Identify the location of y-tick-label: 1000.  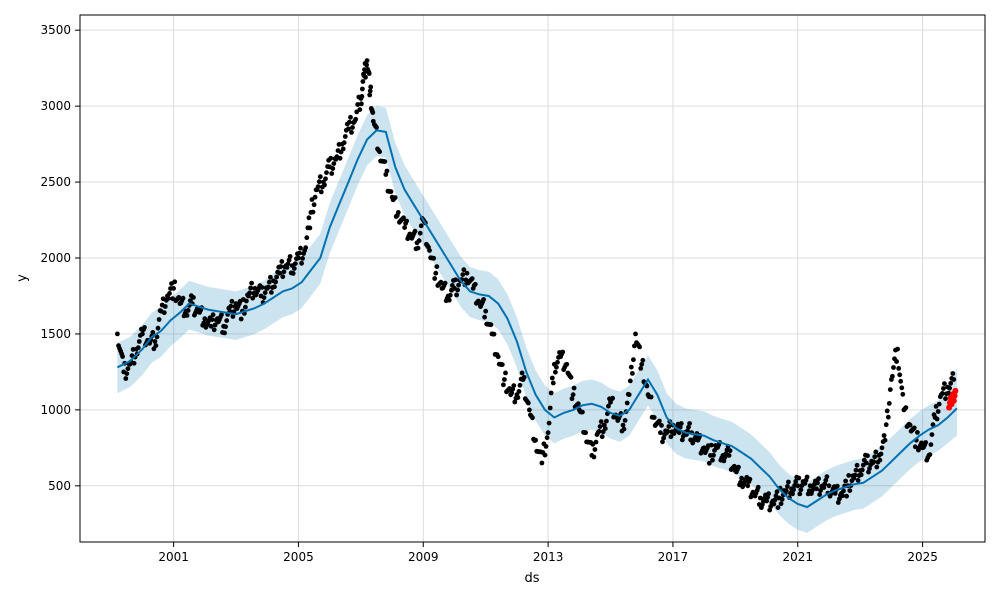
(55, 410).